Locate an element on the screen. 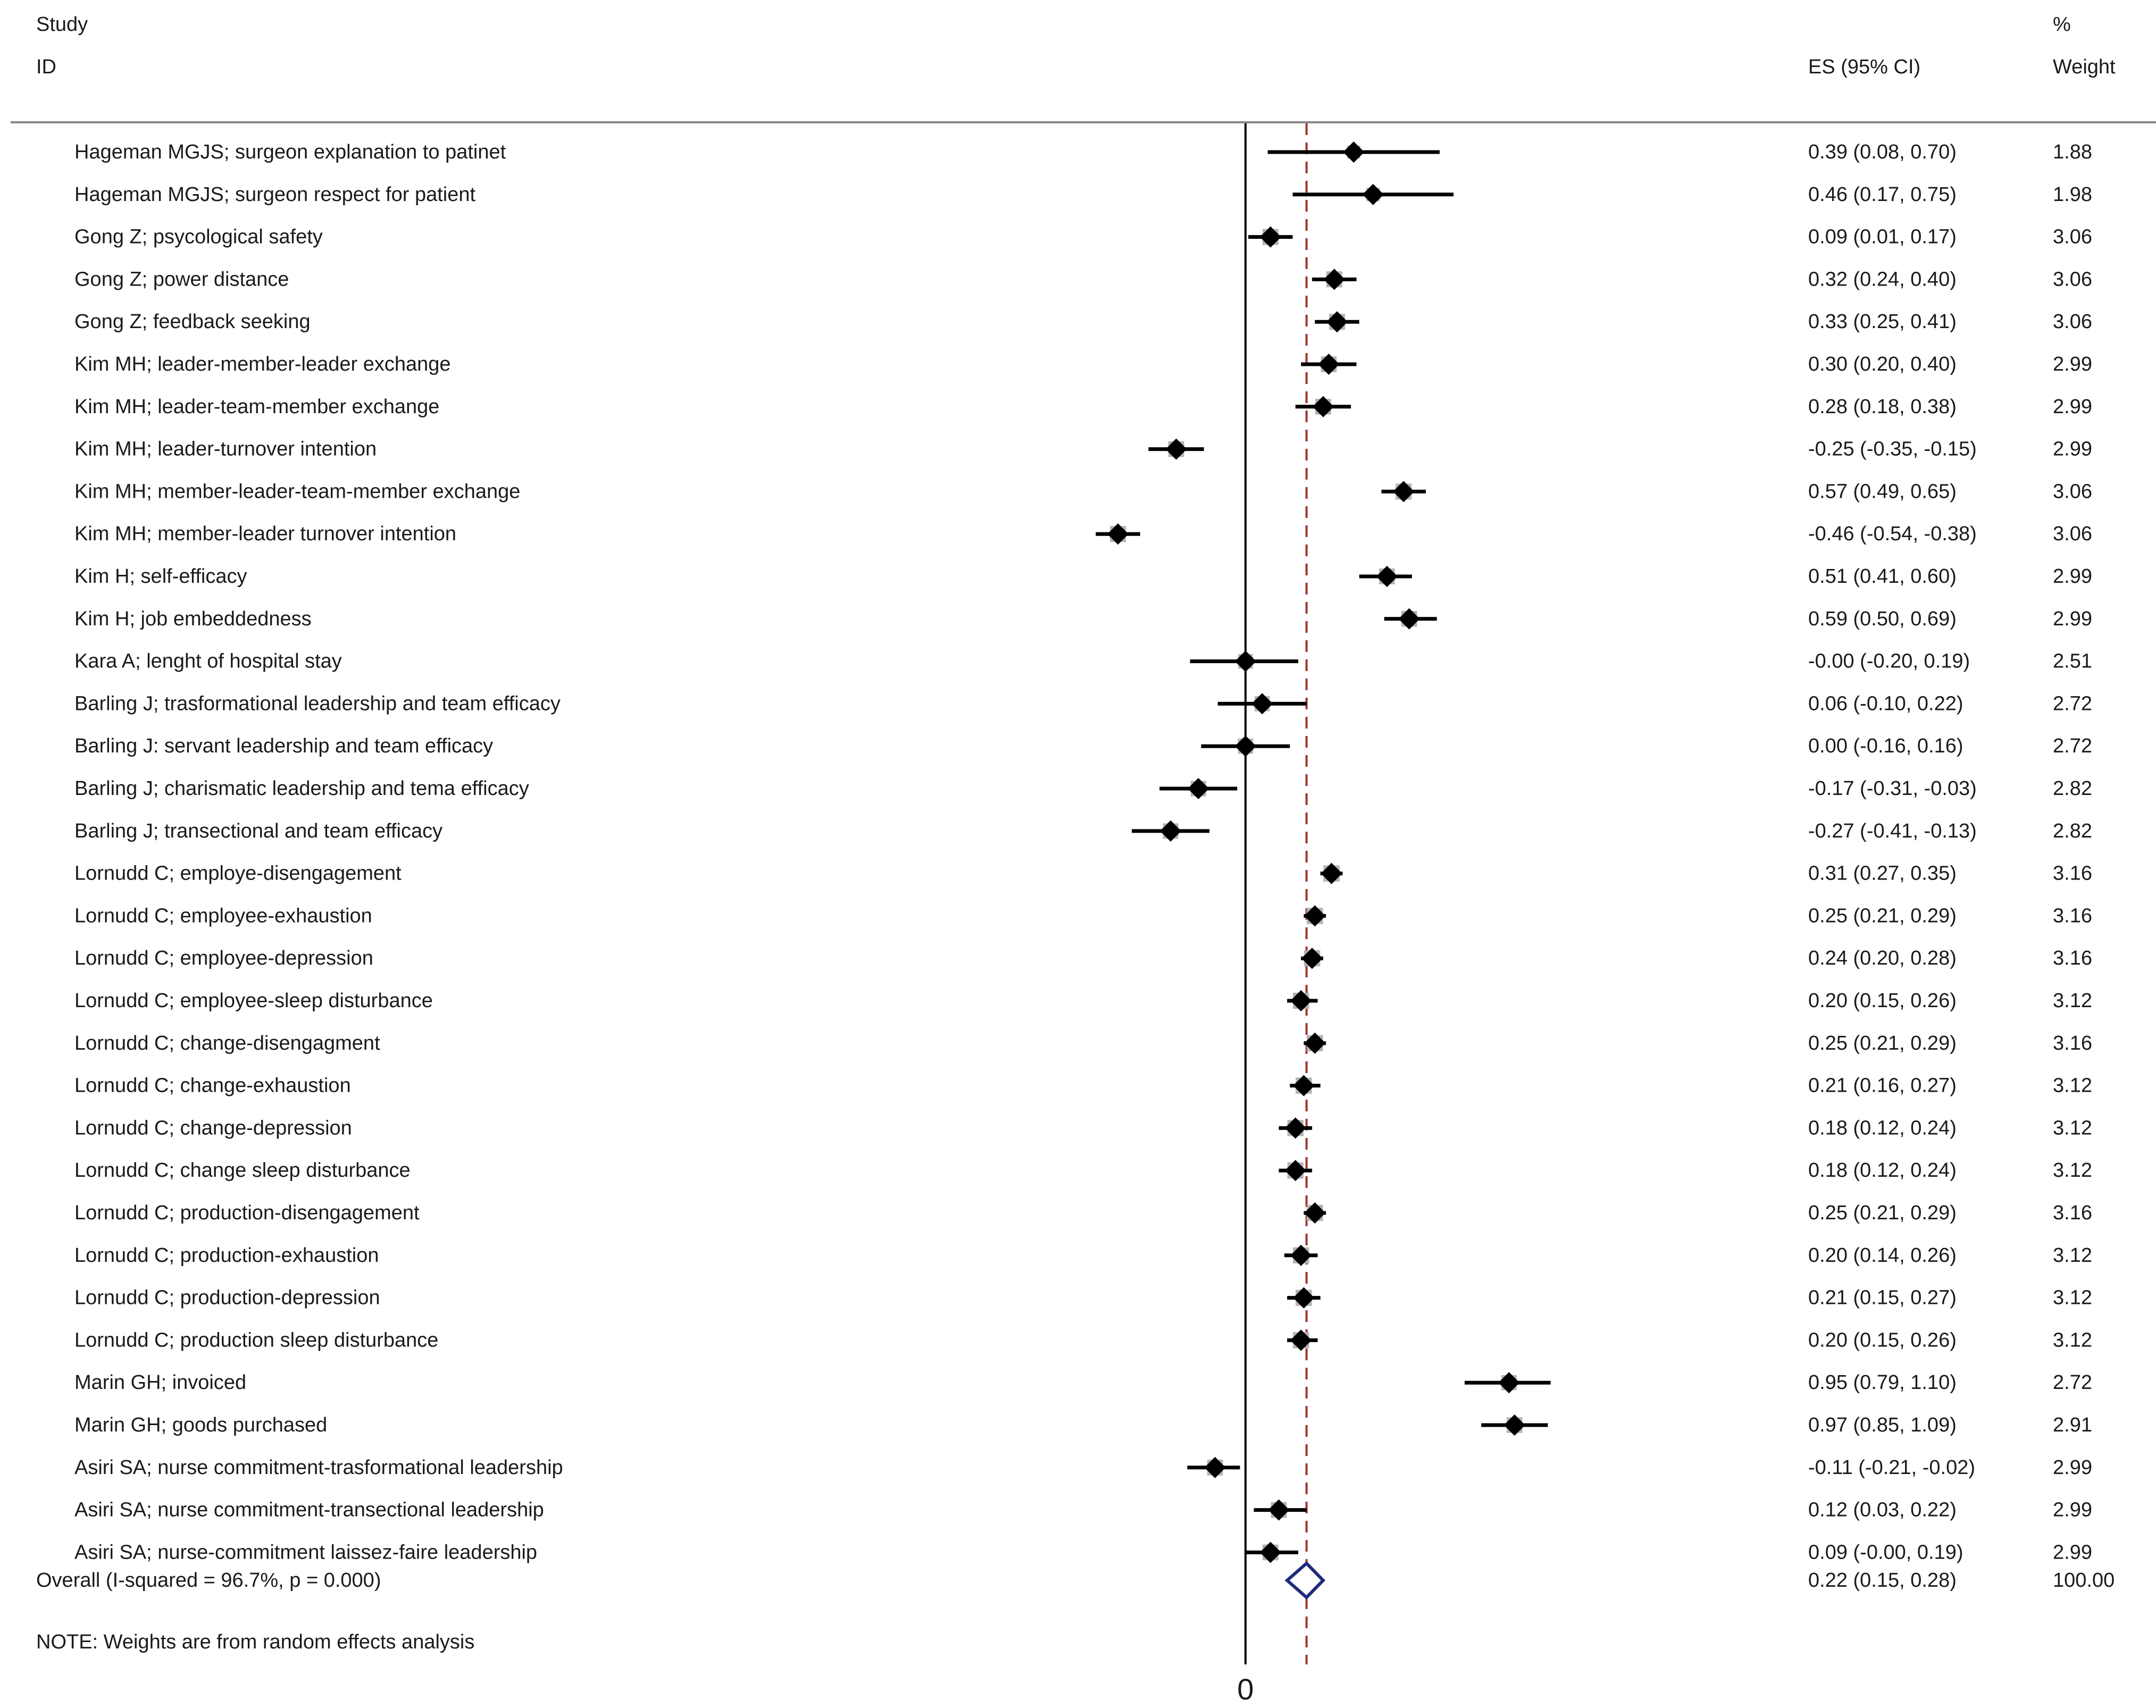 This screenshot has width=2156, height=1708. study-label: Marin GH; invoiced is located at coordinates (160, 1382).